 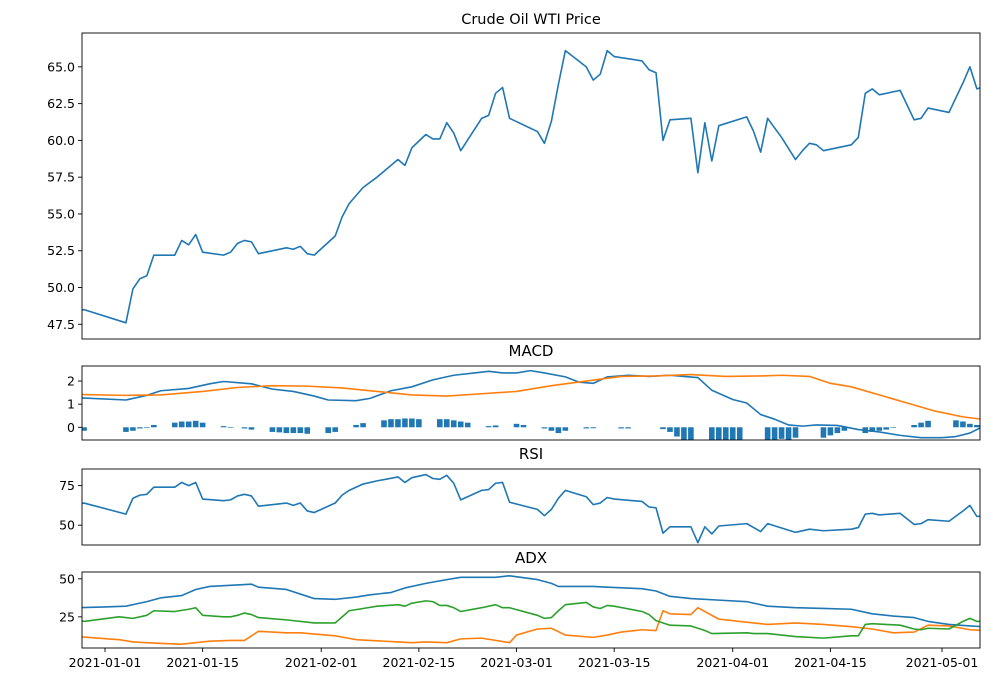 What do you see at coordinates (61, 250) in the screenshot?
I see `price-ytick-label: 52.5` at bounding box center [61, 250].